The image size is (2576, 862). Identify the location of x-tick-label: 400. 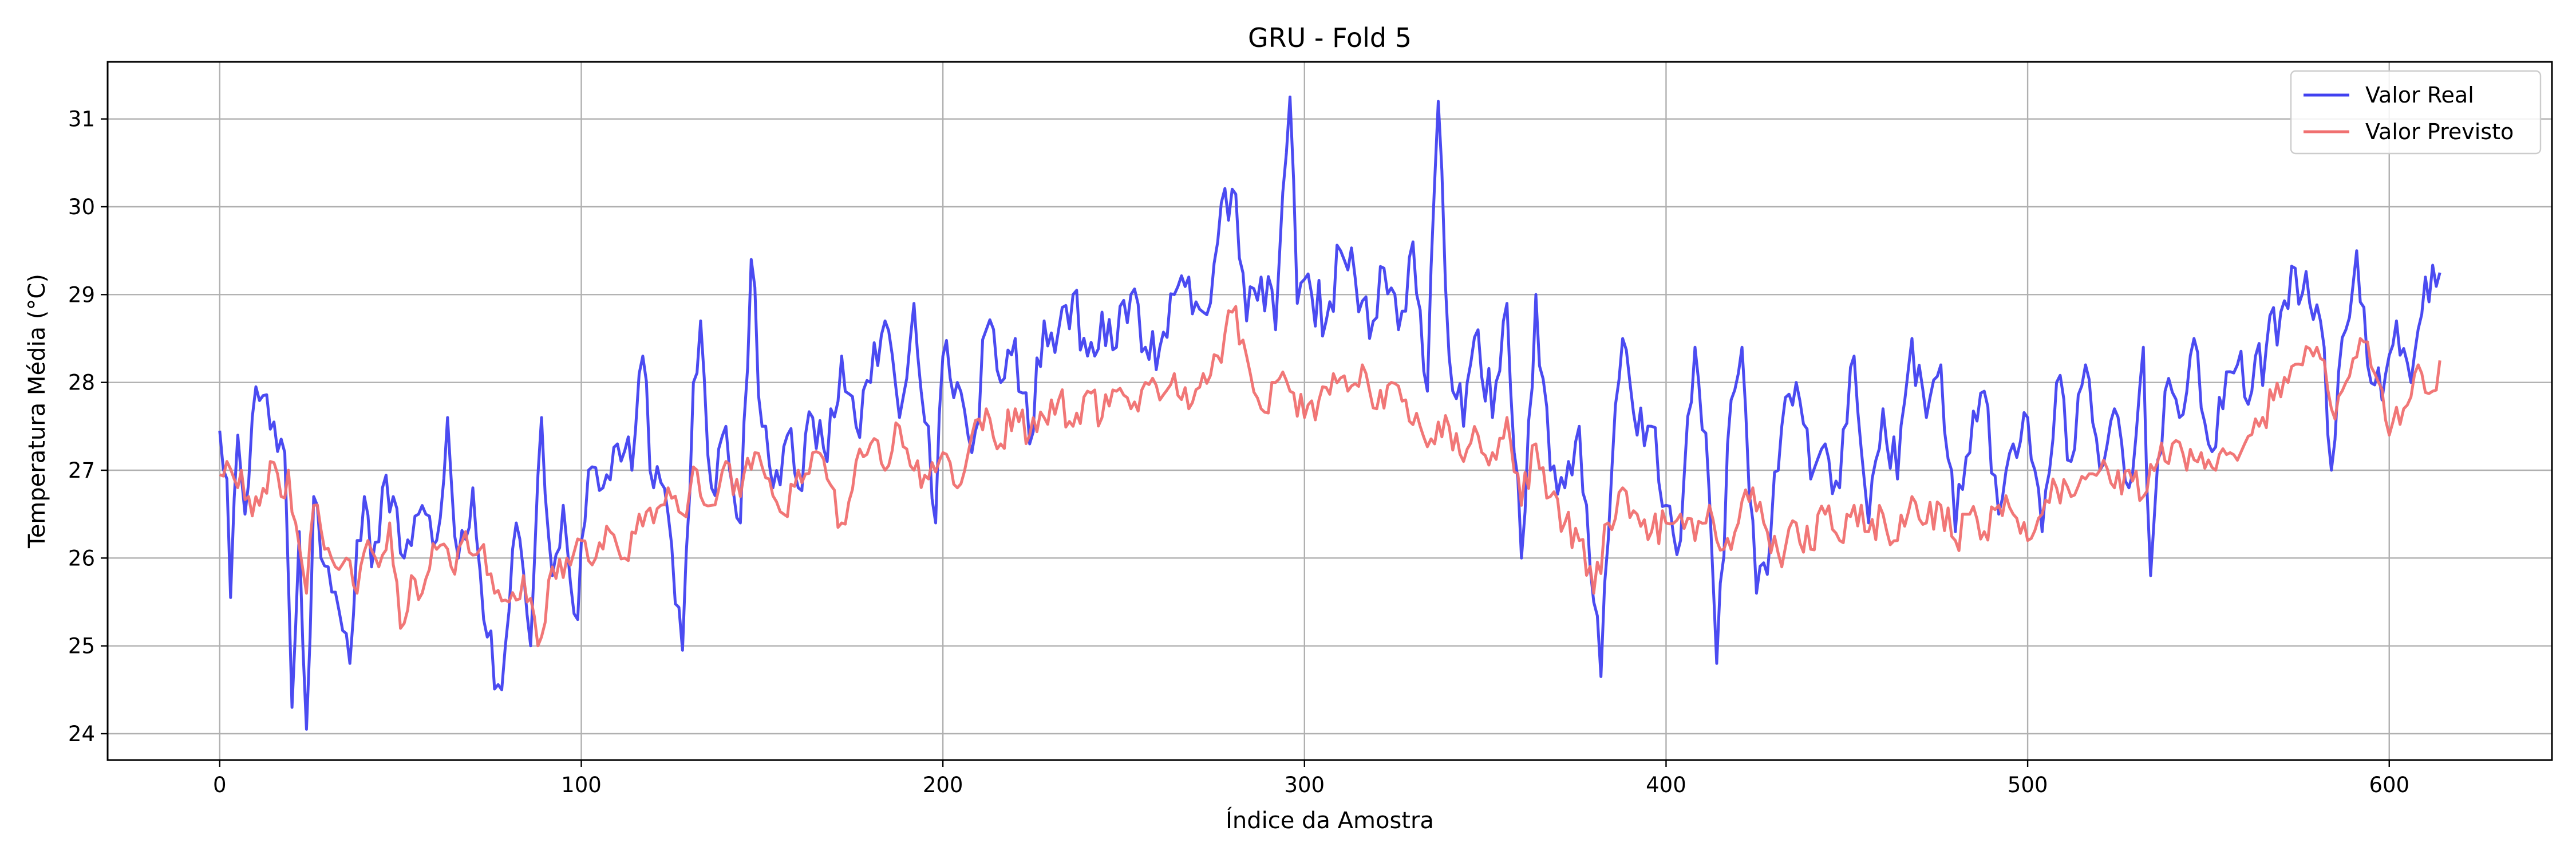
(1666, 785).